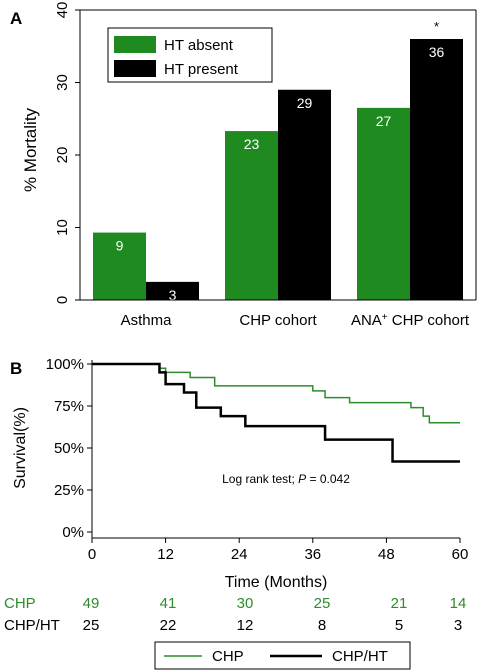 The image size is (484, 672). I want to click on panel-a-y-tick-label: 40, so click(62, 10).